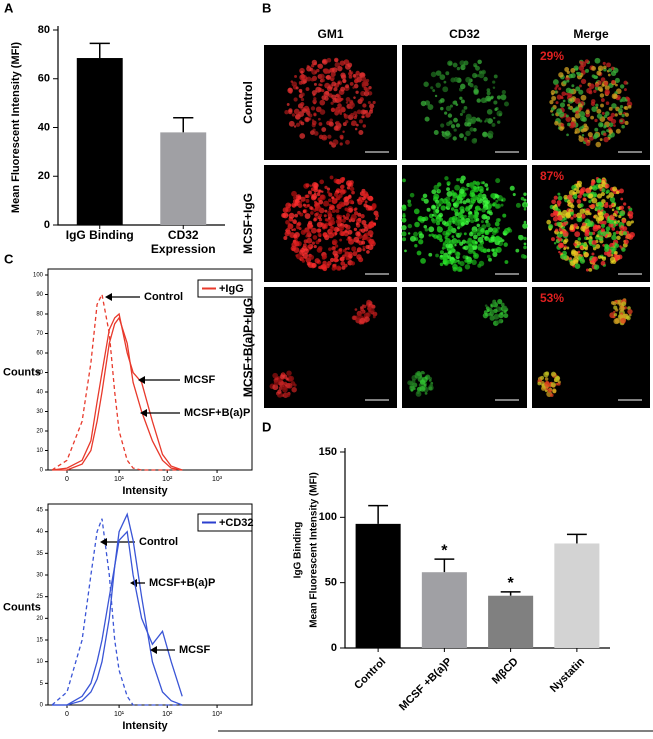 This screenshot has width=653, height=739. What do you see at coordinates (334, 648) in the screenshot?
I see `y-tick-label: 0` at bounding box center [334, 648].